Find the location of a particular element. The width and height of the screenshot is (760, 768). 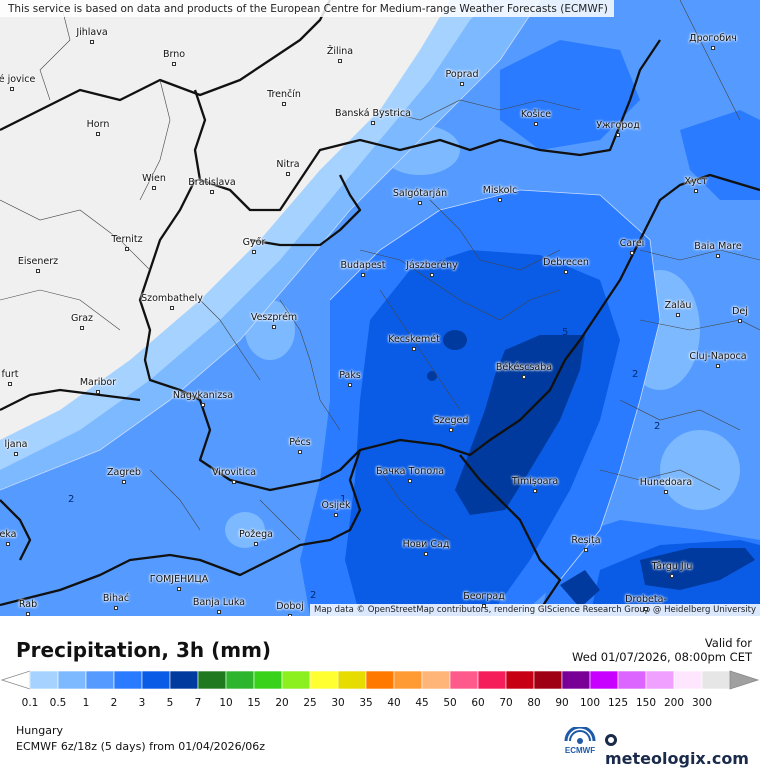

scale-tick-label: 200 is located at coordinates (674, 703).